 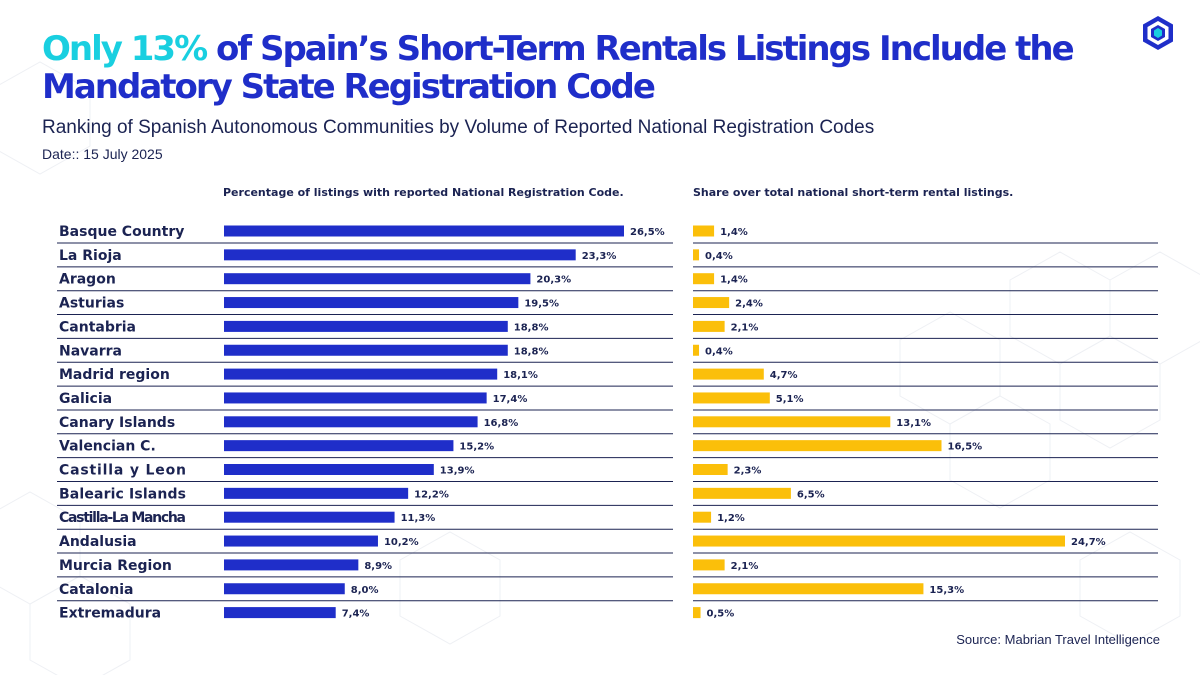 I want to click on title-highlight: Only 13%, so click(x=125, y=49).